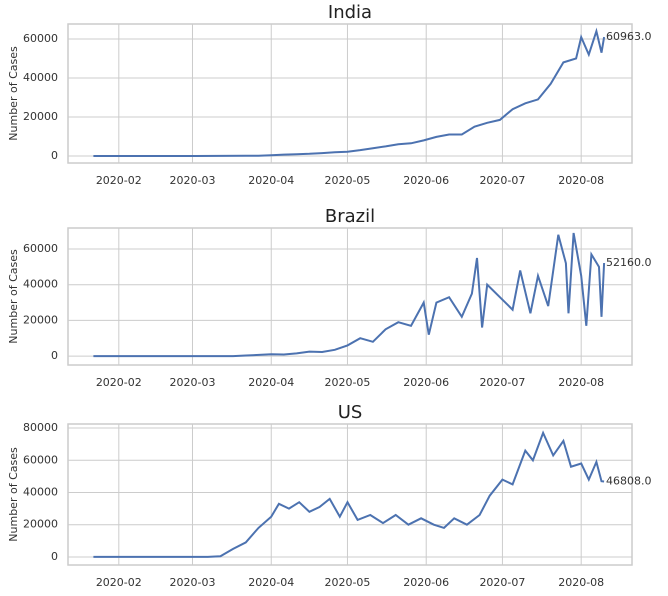 This screenshot has height=596, width=668. Describe the element at coordinates (350, 216) in the screenshot. I see `chart-title: Brazil` at that location.